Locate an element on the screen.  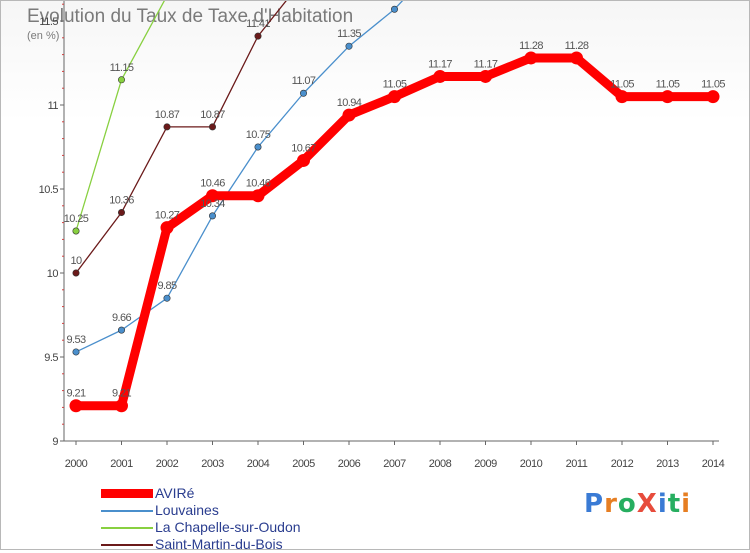
data-label-la-chapelle-sur-oudon: 10.25 is located at coordinates (76, 219).